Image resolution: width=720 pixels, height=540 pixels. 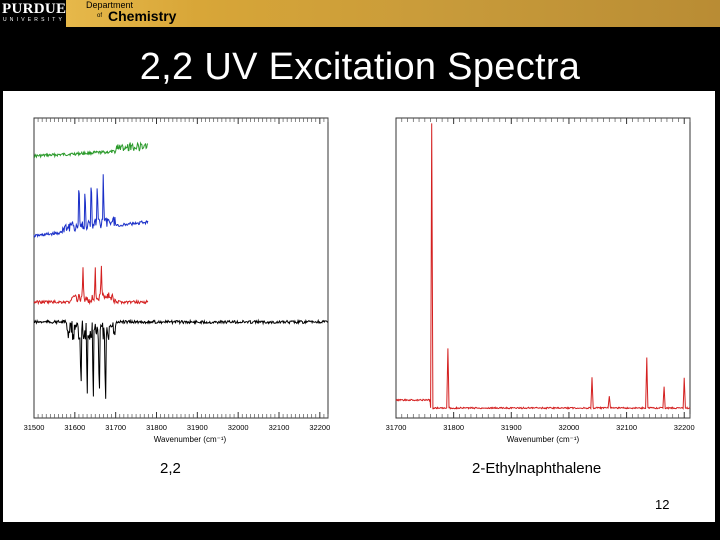 What do you see at coordinates (34, 427) in the screenshot?
I see `x-tick-label: 31500` at bounding box center [34, 427].